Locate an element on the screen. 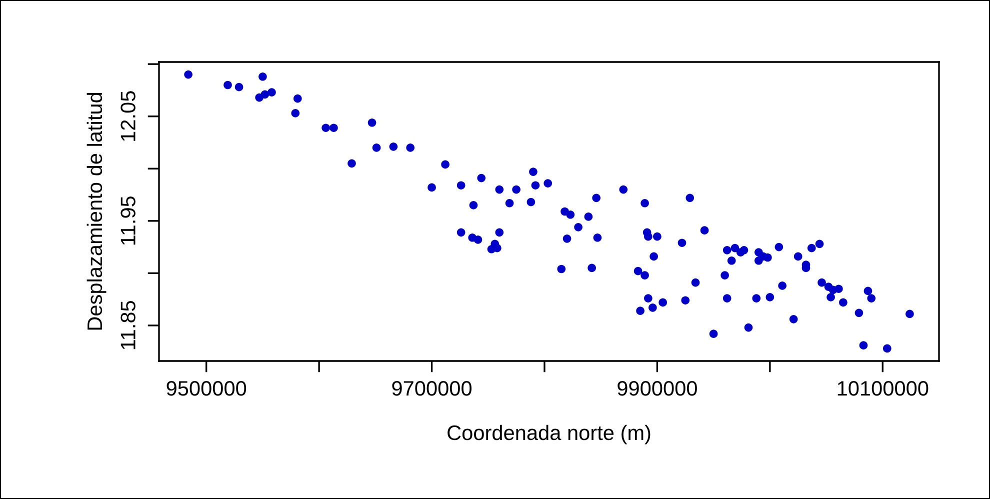 The height and width of the screenshot is (499, 990). x-tick-label: 10100000 is located at coordinates (883, 388).